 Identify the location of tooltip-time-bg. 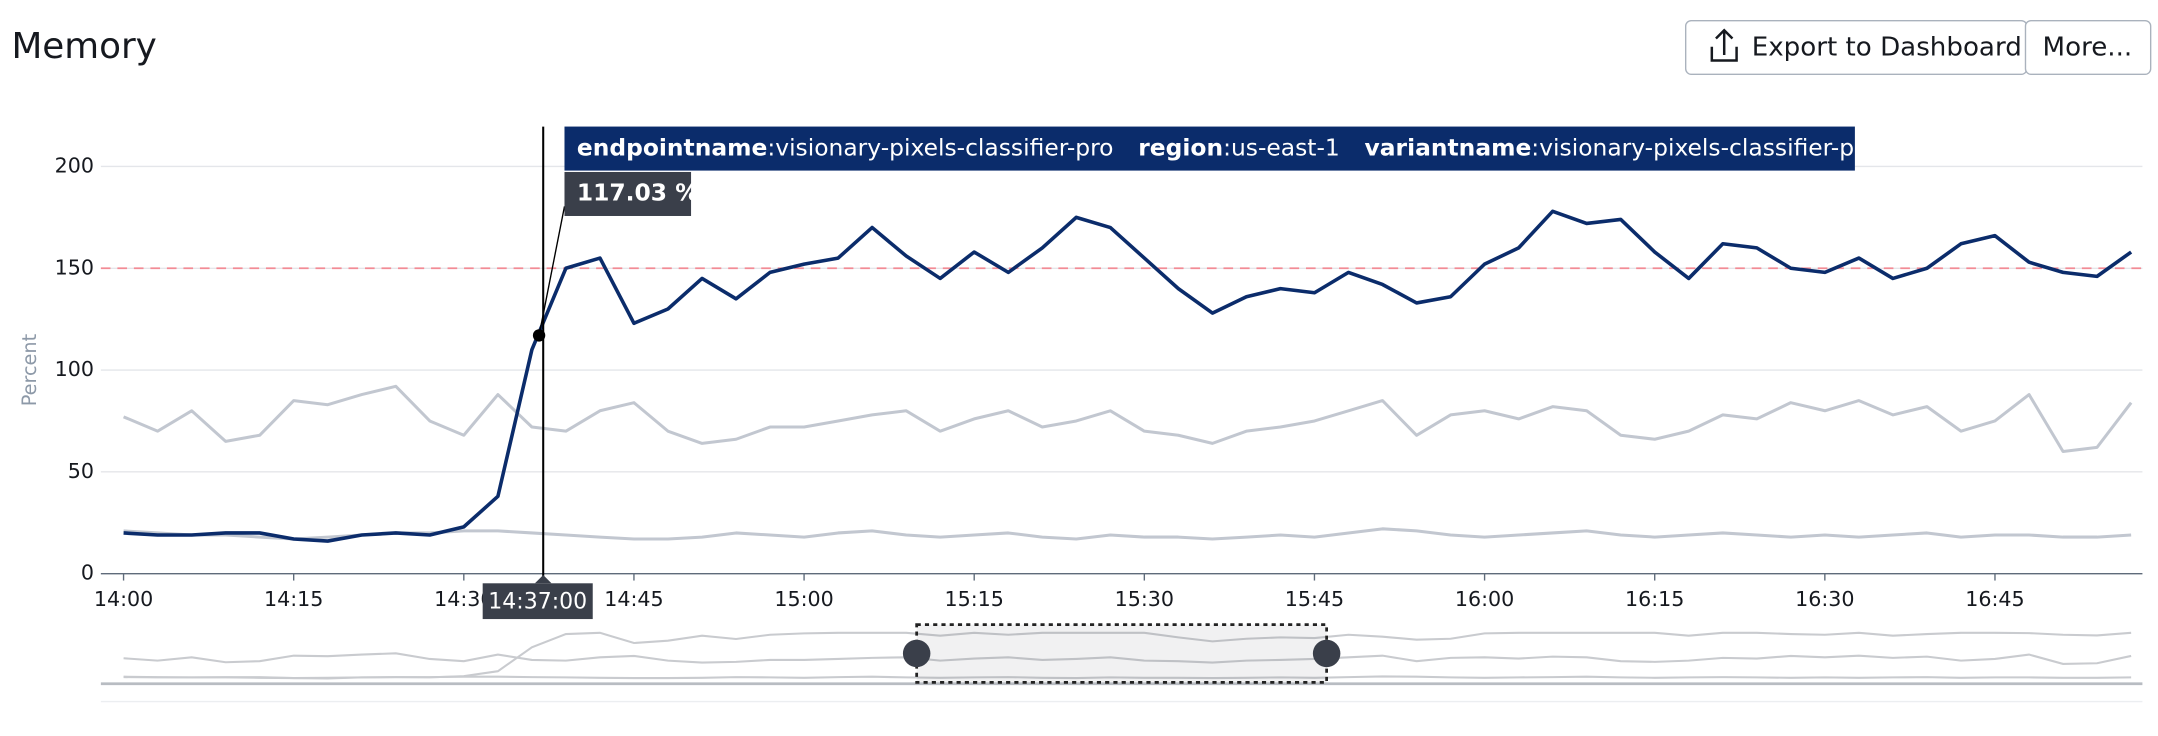
(537, 601).